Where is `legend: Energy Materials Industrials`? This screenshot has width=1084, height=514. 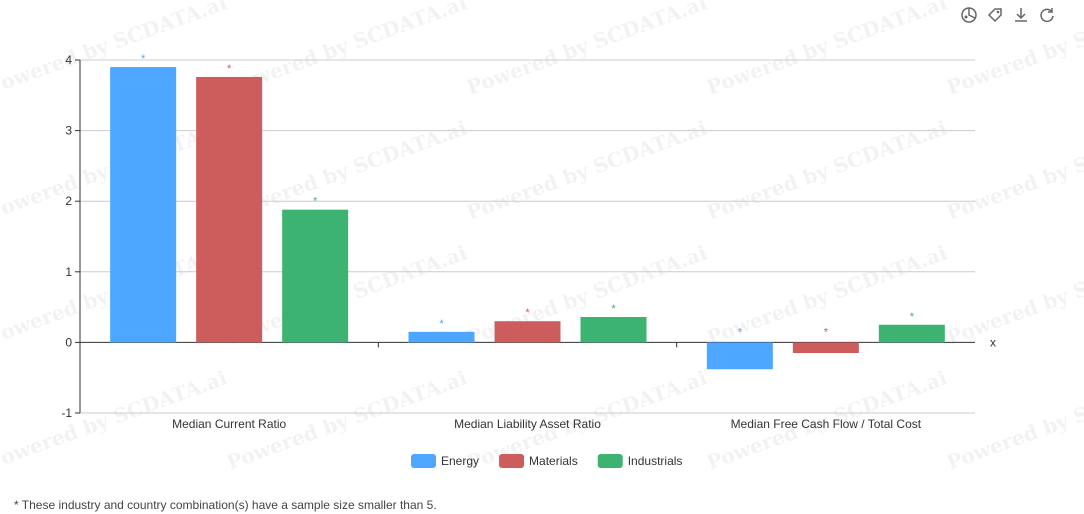 legend: Energy Materials Industrials is located at coordinates (546, 461).